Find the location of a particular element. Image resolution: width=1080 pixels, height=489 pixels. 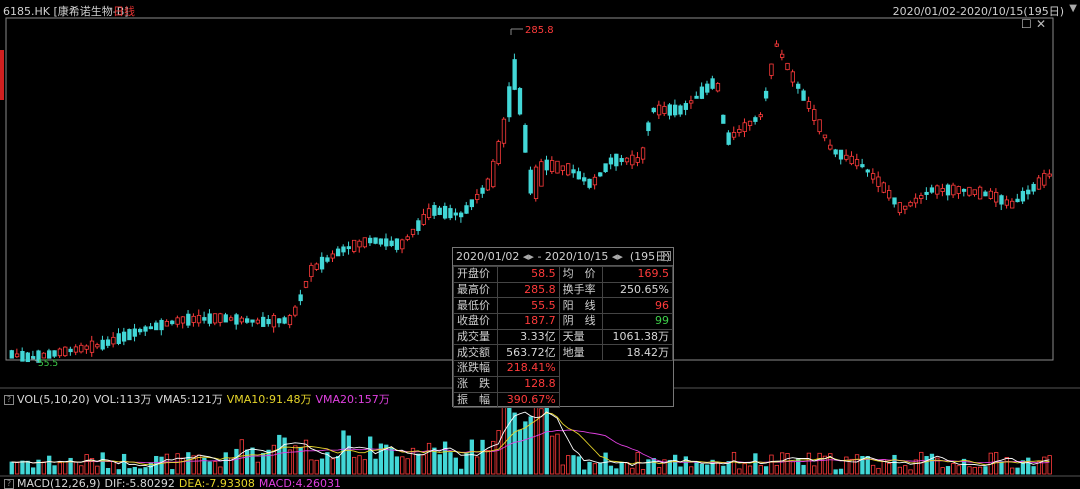

vma5-line is located at coordinates (530, 439).